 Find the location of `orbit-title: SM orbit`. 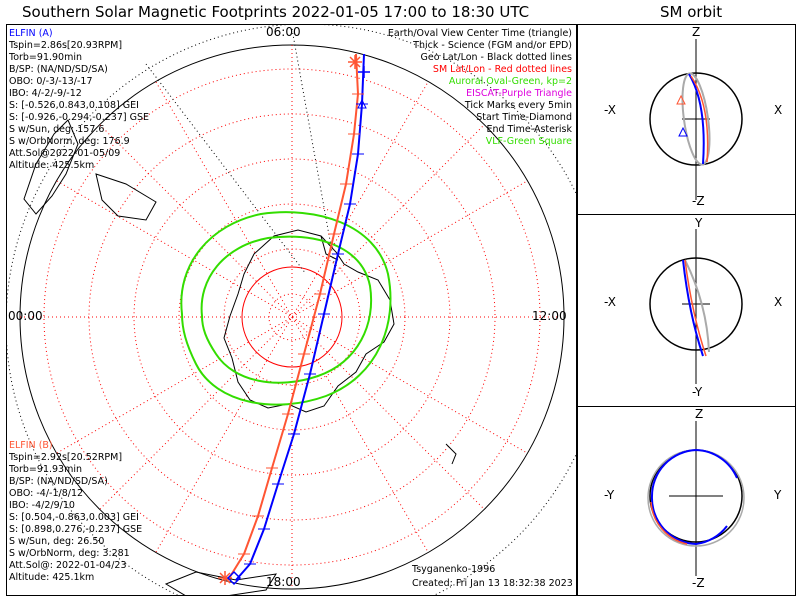

orbit-title: SM orbit is located at coordinates (691, 12).